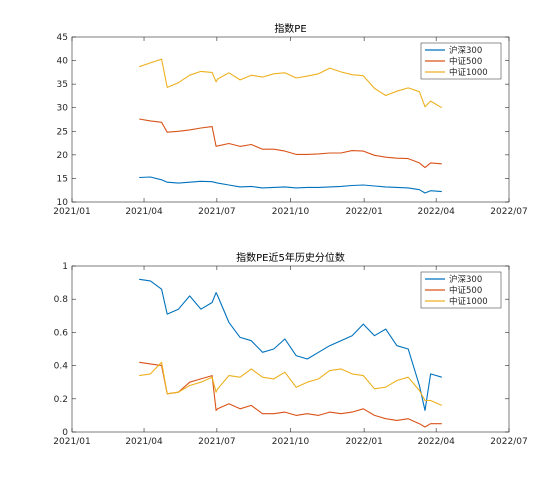 The width and height of the screenshot is (554, 485). Describe the element at coordinates (63, 203) in the screenshot. I see `y-tick-label: 10` at that location.